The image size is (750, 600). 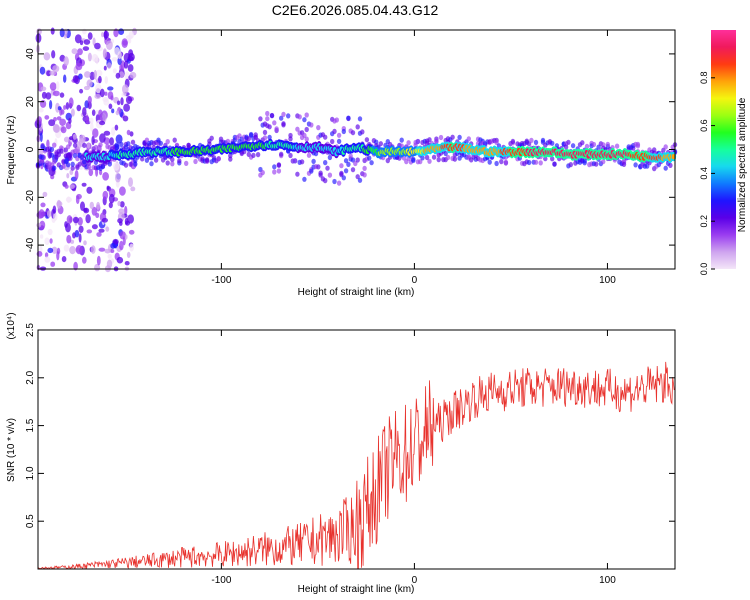 I want to click on snr-xlabel: Height of straight line (km), so click(x=356, y=589).